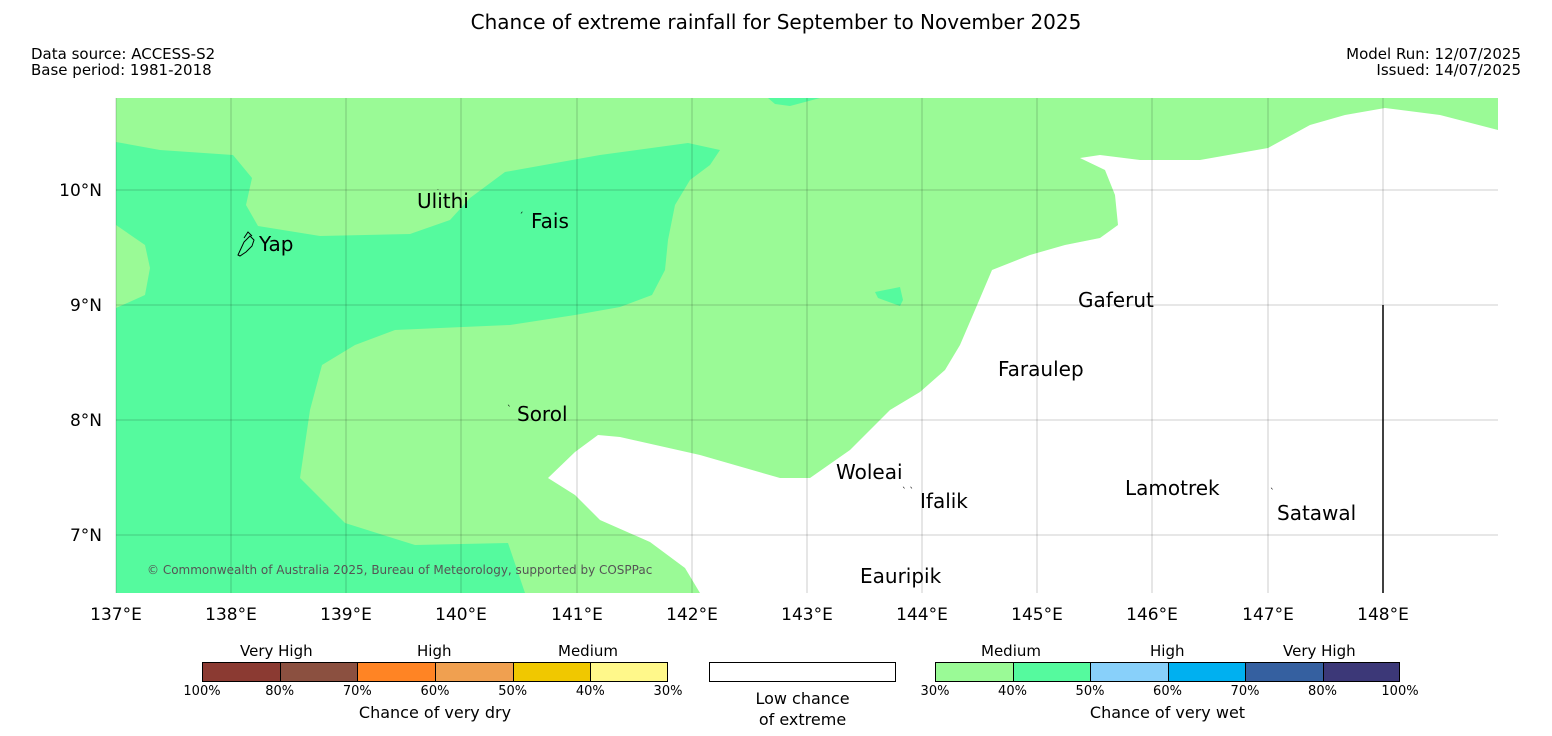 Image resolution: width=1552 pixels, height=736 pixels. I want to click on wet-category-medium: Medium, so click(1011, 651).